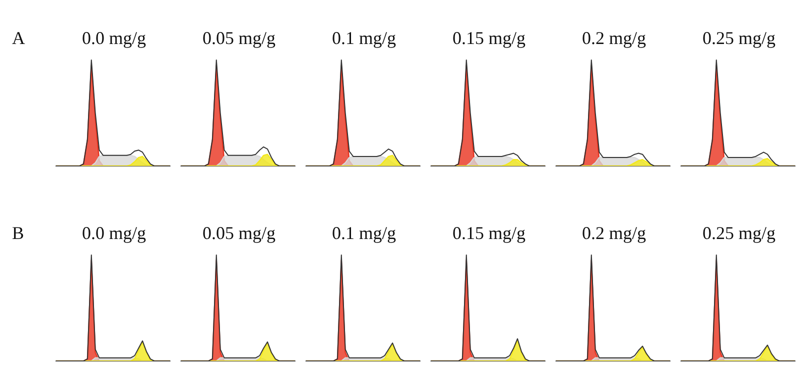  Describe the element at coordinates (18, 38) in the screenshot. I see `text: A` at that location.